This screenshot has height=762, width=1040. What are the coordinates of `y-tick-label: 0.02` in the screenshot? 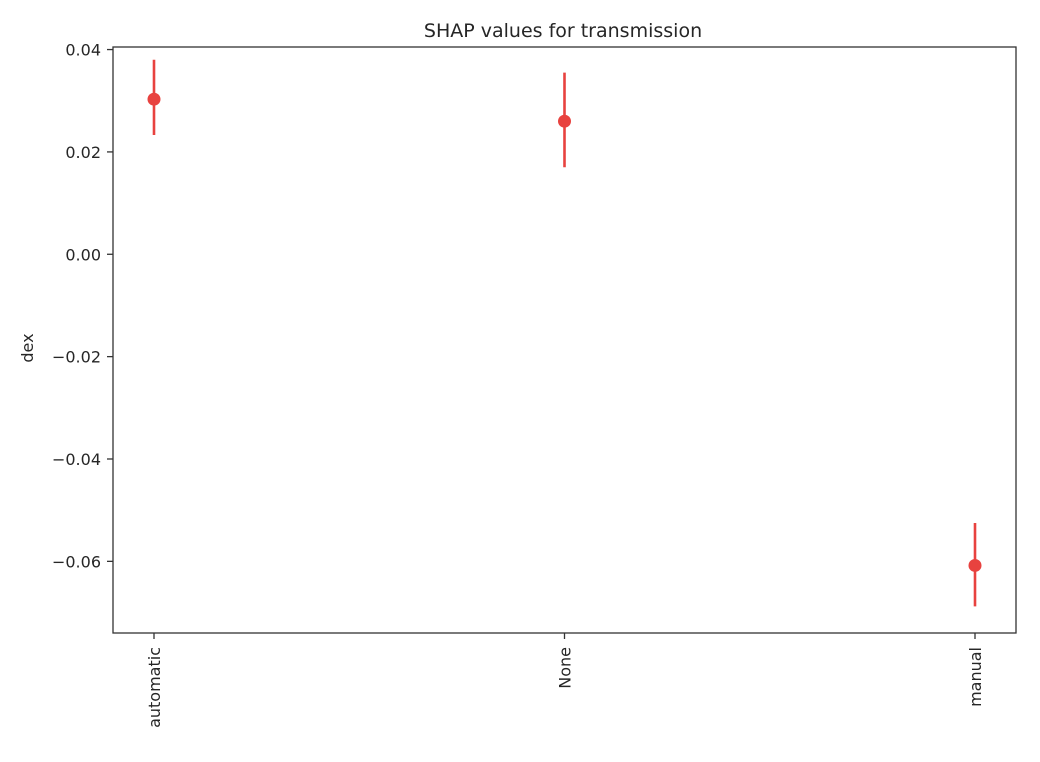 It's located at (83, 152).